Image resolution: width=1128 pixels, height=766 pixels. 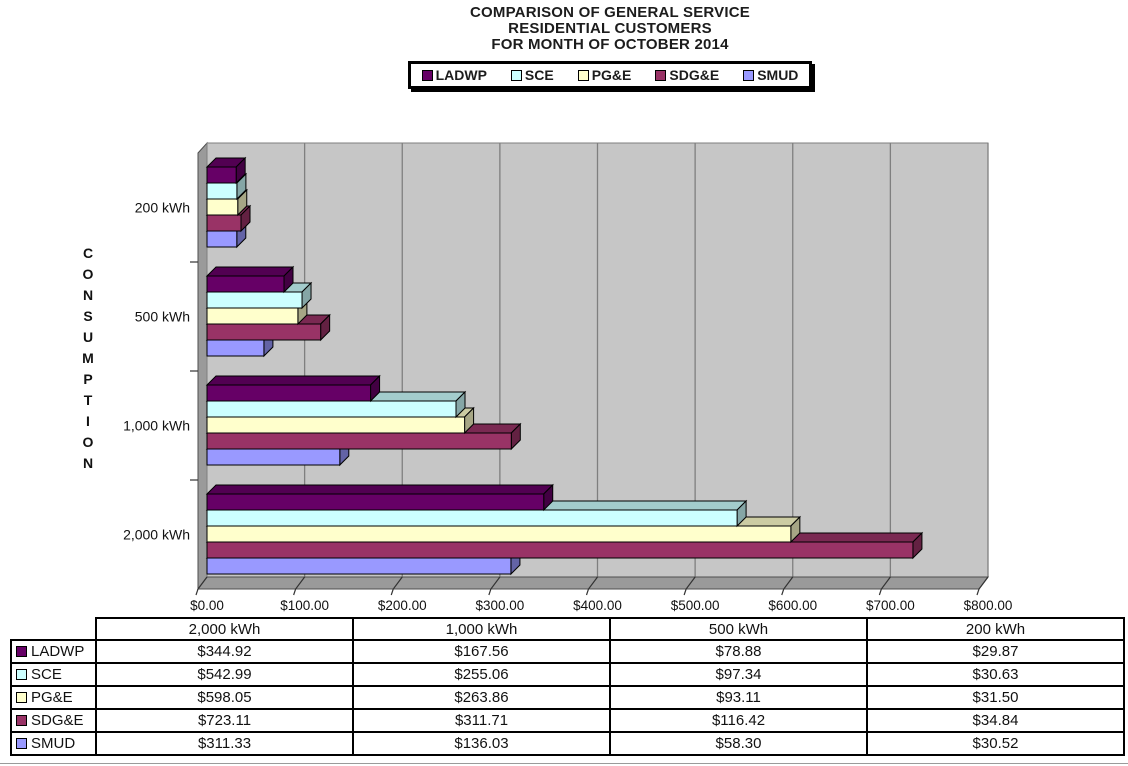 What do you see at coordinates (738, 651) in the screenshot?
I see `table-value-cell: $78.88` at bounding box center [738, 651].